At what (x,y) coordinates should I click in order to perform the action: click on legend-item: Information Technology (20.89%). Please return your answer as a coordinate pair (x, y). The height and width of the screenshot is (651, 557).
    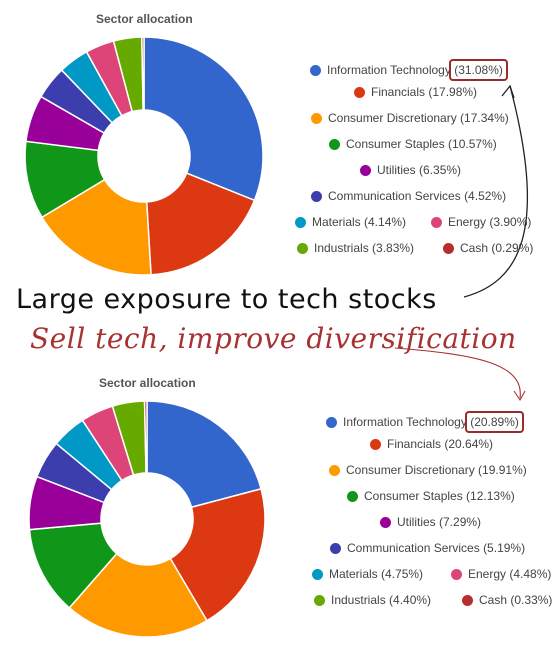
    Looking at the image, I should click on (425, 422).